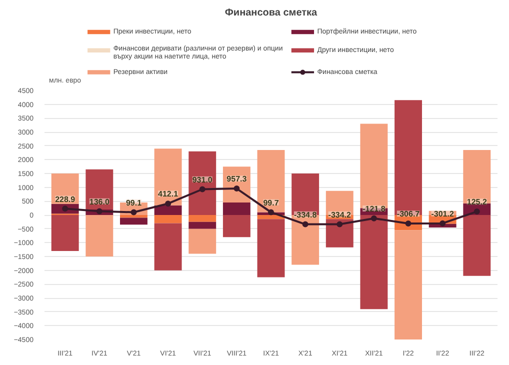  What do you see at coordinates (202, 179) in the screenshot?
I see `data-label: 931.0` at bounding box center [202, 179].